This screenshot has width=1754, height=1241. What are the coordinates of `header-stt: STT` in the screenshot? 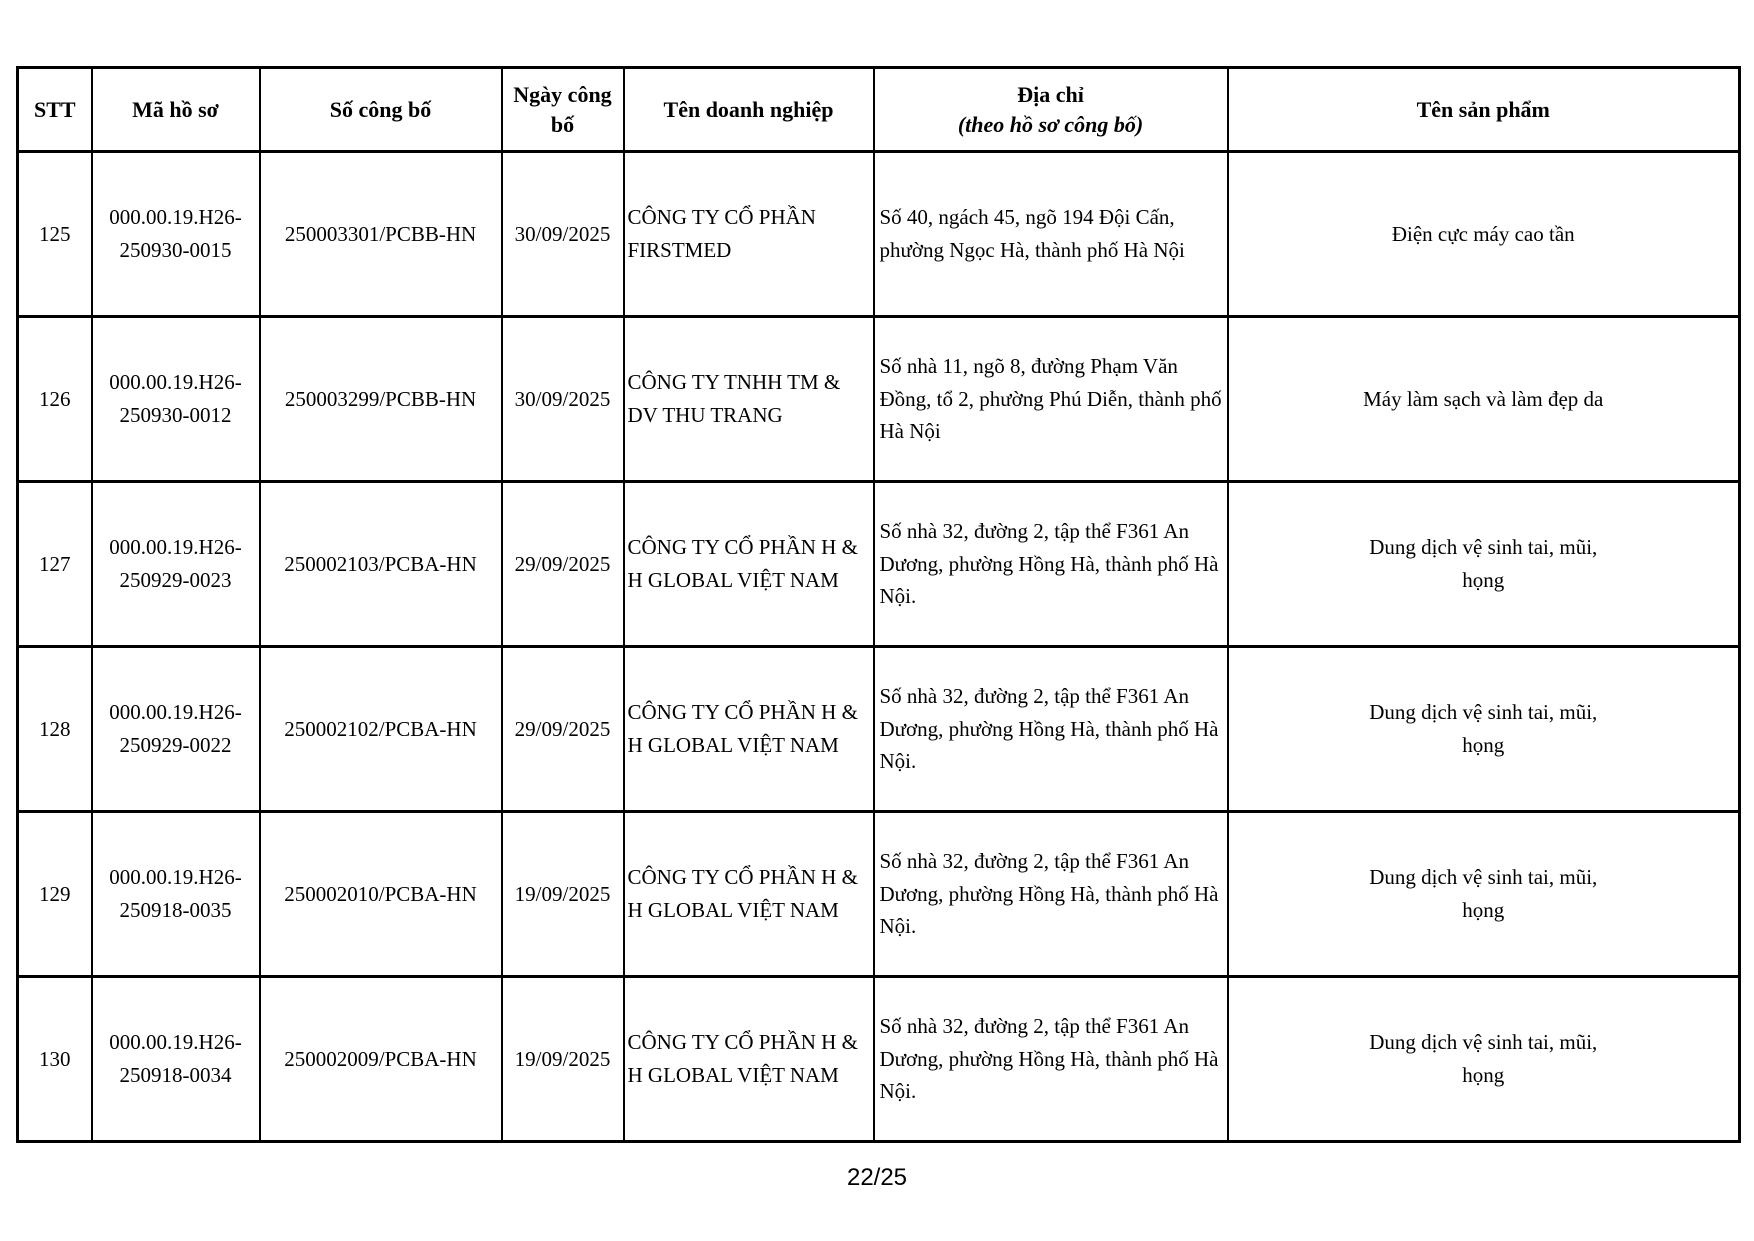 It's located at (54, 109).